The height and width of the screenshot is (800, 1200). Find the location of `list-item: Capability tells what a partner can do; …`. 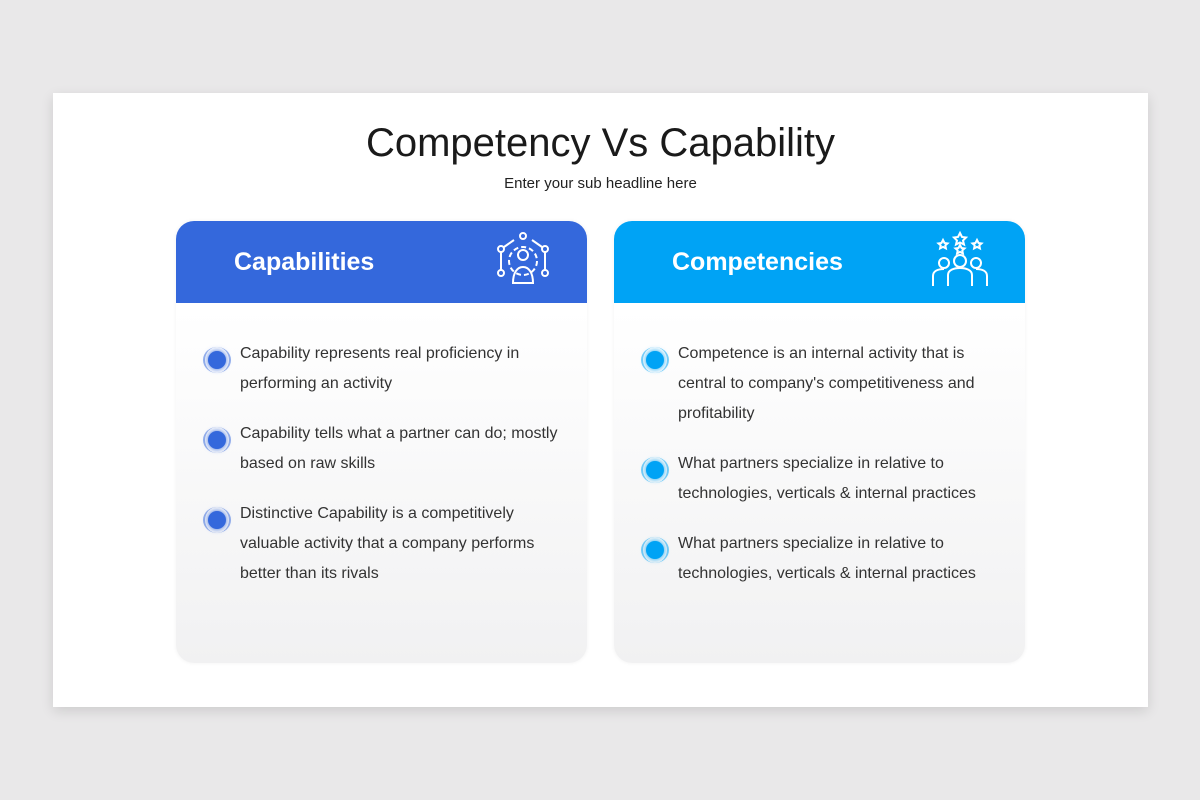

list-item: Capability tells what a partner can do; … is located at coordinates (384, 452).